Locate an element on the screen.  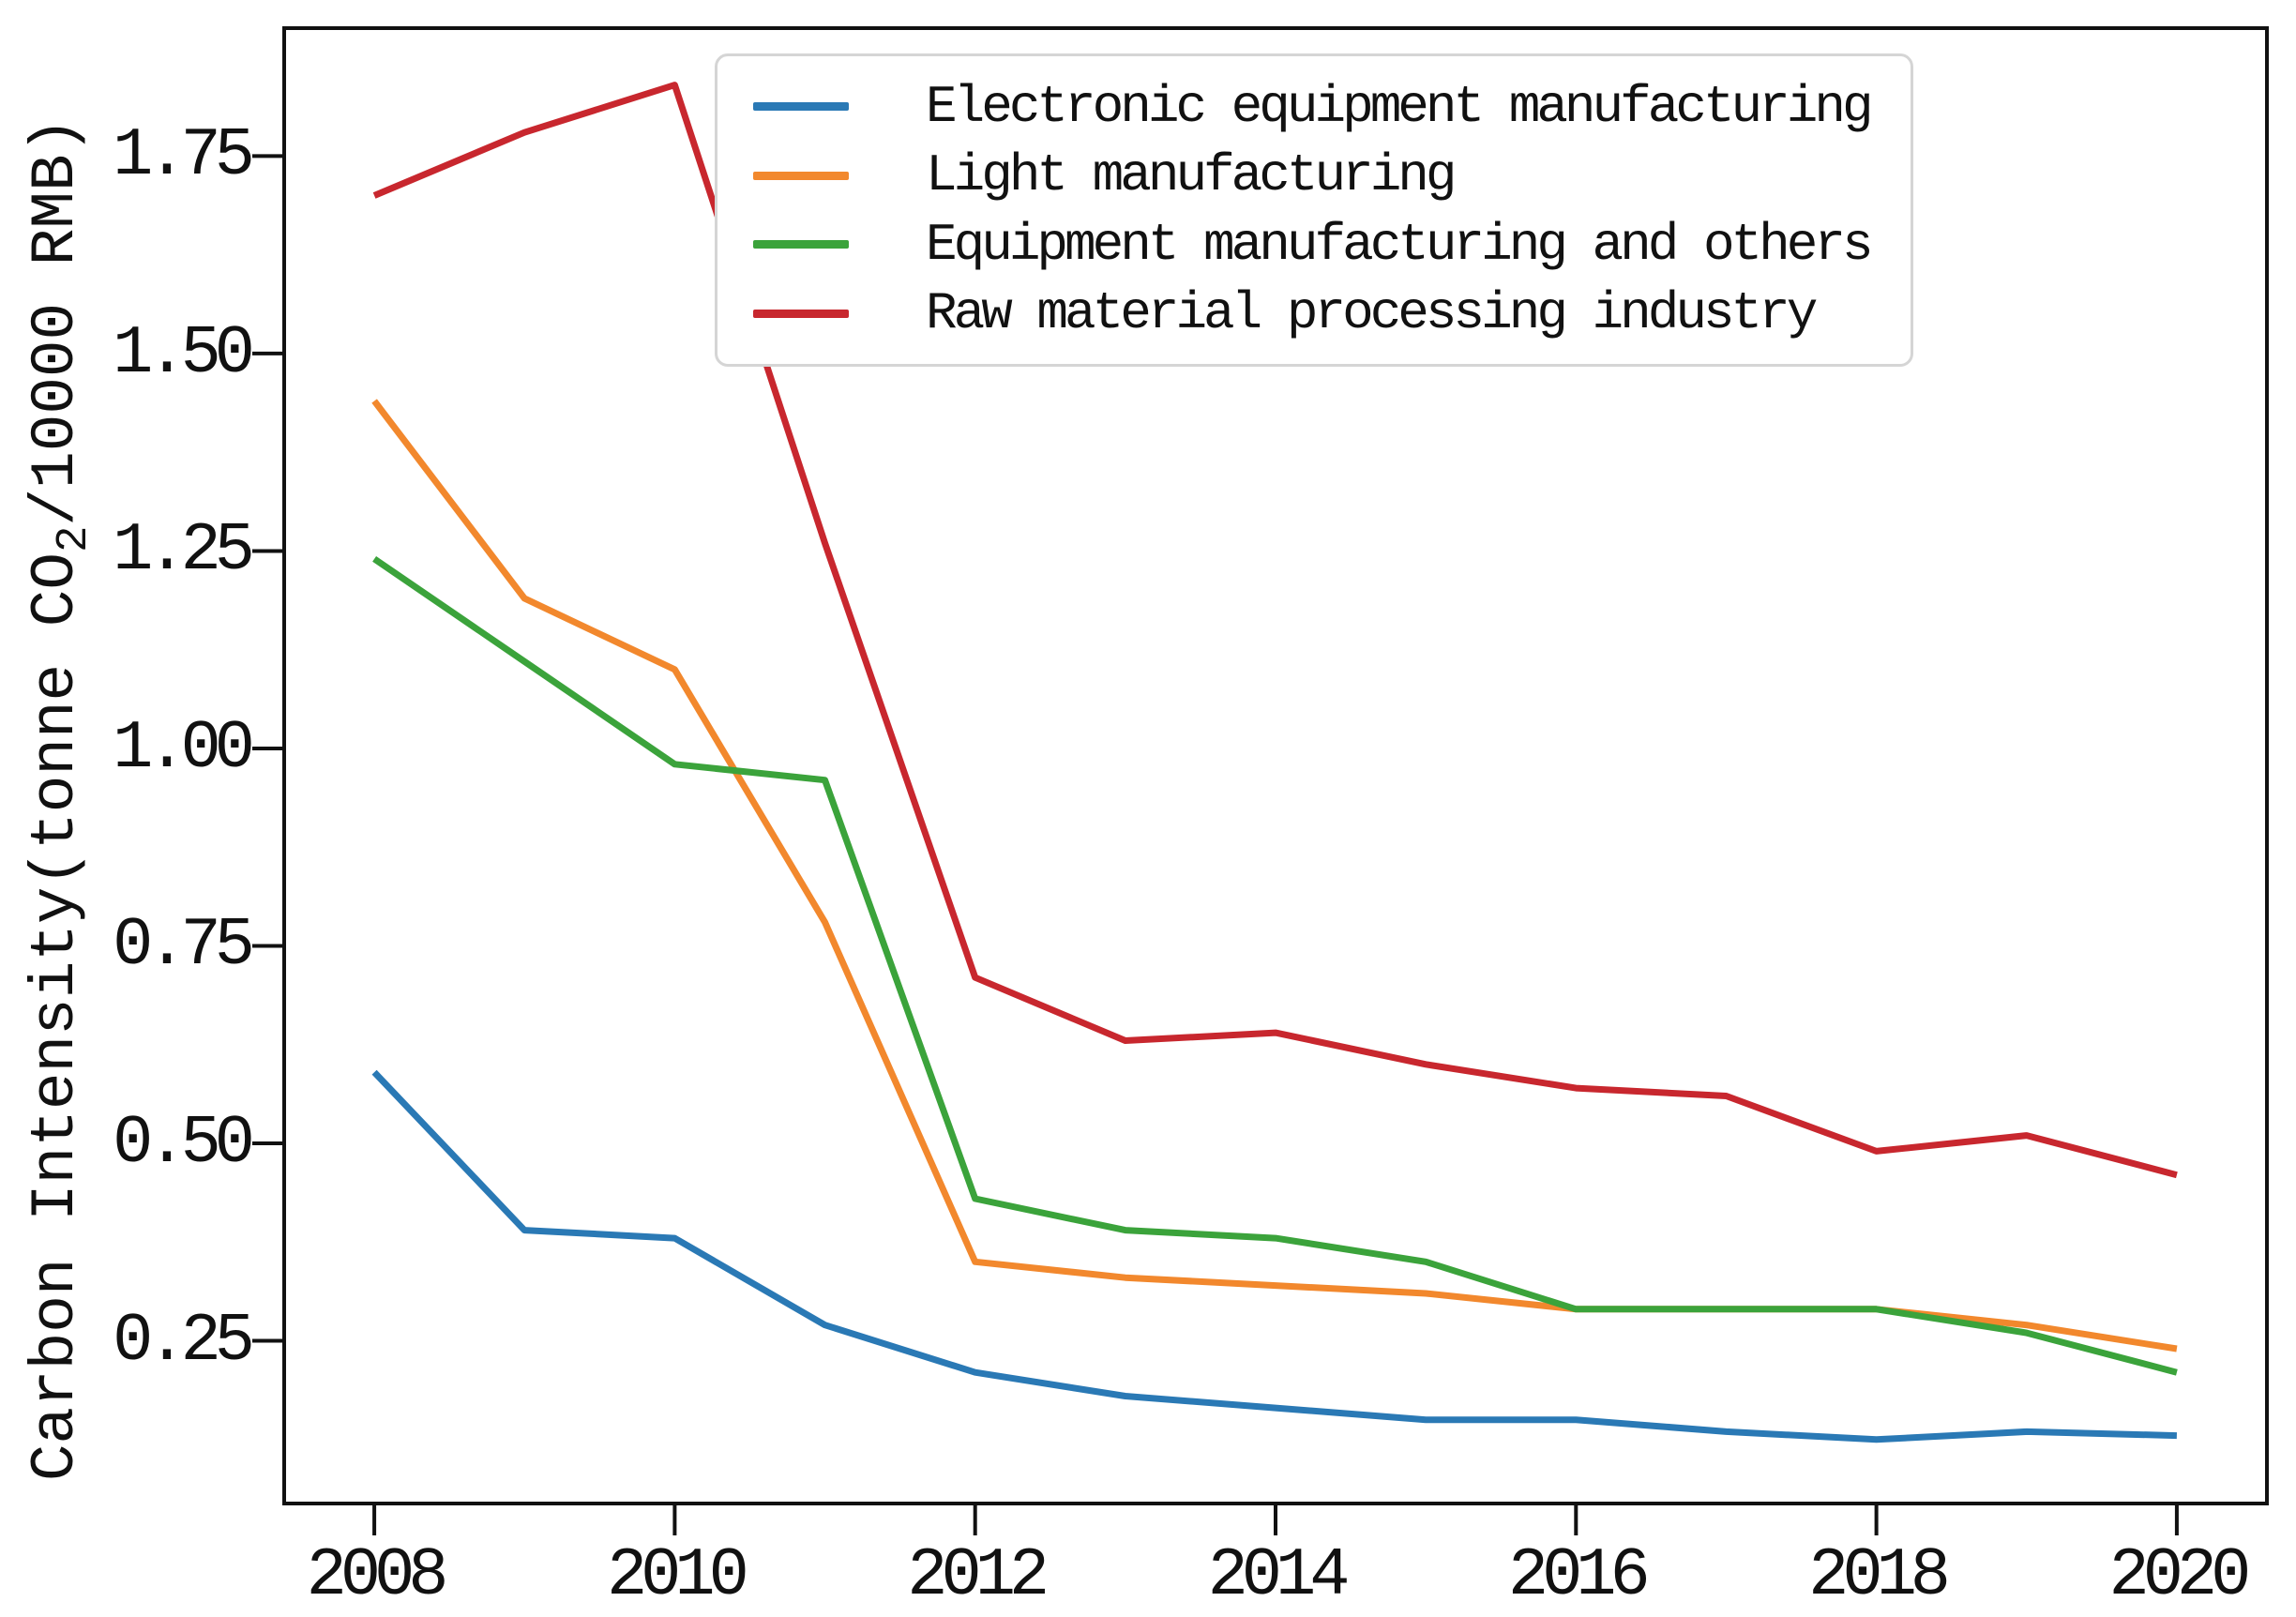
y-tick-label: 0.75 is located at coordinates (184, 946).